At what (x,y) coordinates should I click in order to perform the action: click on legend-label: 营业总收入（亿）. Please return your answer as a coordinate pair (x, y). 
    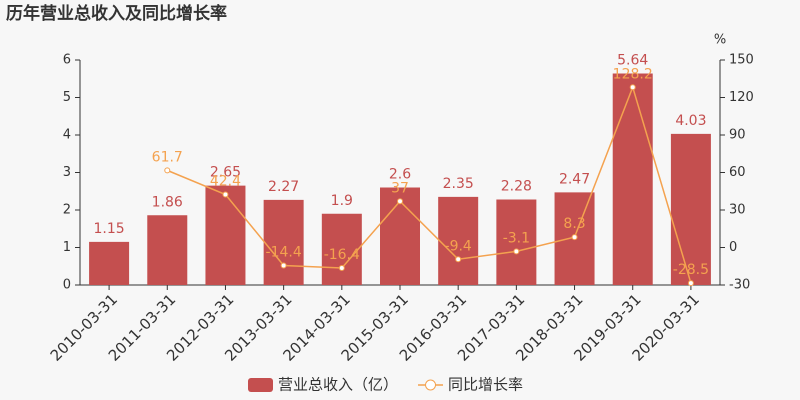
    Looking at the image, I should click on (338, 385).